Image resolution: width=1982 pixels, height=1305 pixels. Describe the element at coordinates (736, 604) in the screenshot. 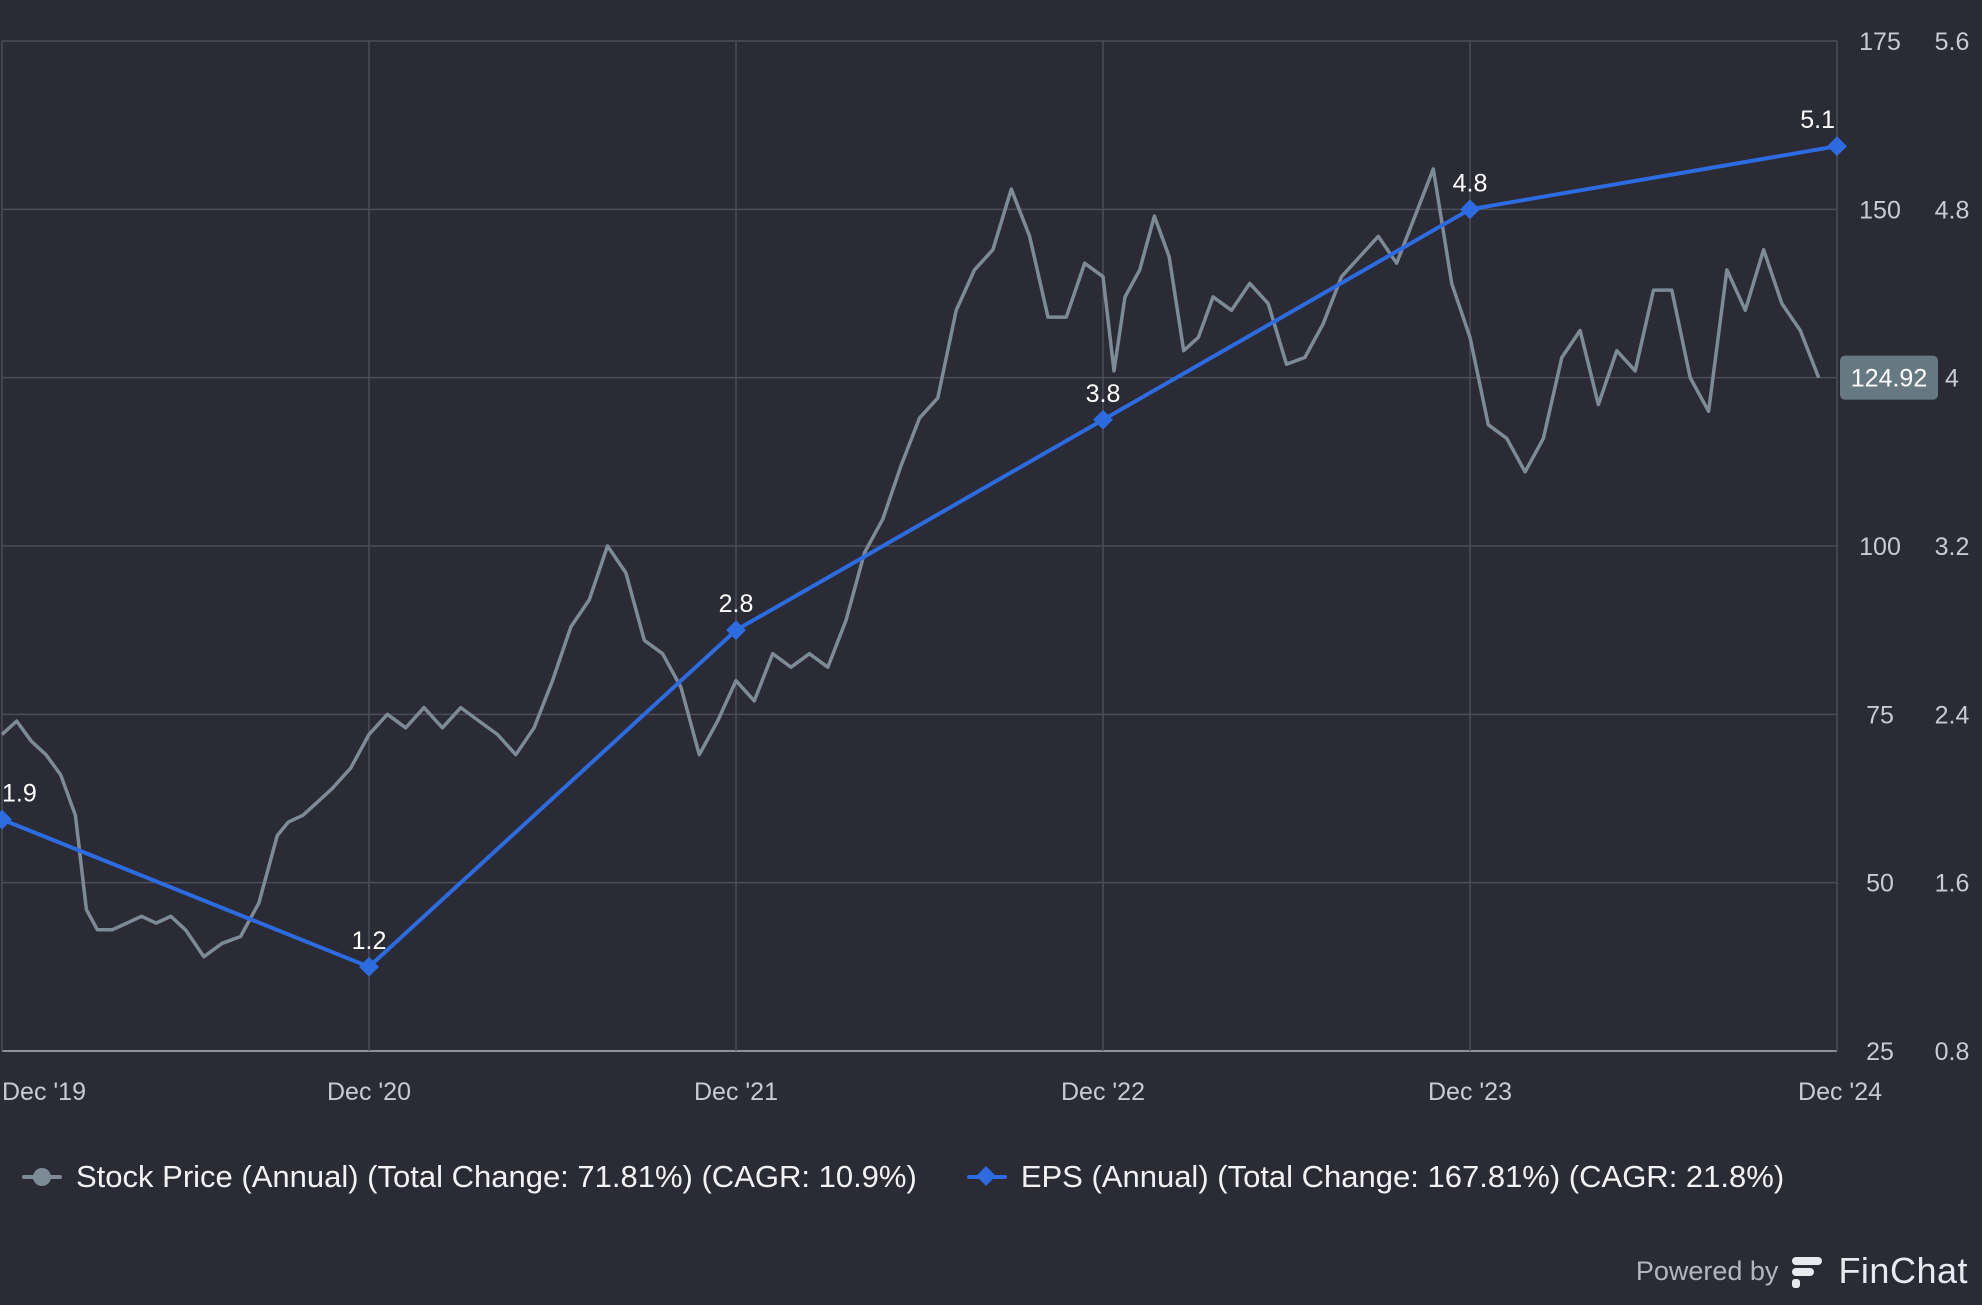

I see `eps-data-label: 2.8` at that location.